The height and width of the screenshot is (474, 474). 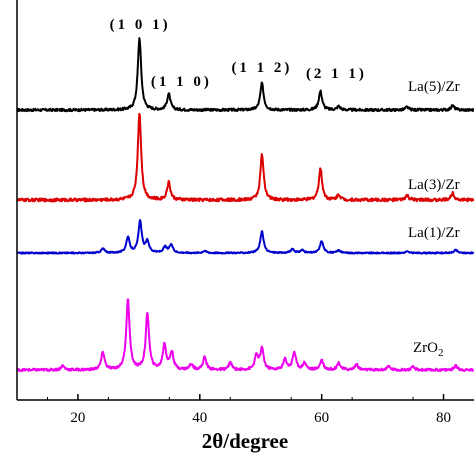 What do you see at coordinates (199, 418) in the screenshot?
I see `x-tick-label-2: 40` at bounding box center [199, 418].